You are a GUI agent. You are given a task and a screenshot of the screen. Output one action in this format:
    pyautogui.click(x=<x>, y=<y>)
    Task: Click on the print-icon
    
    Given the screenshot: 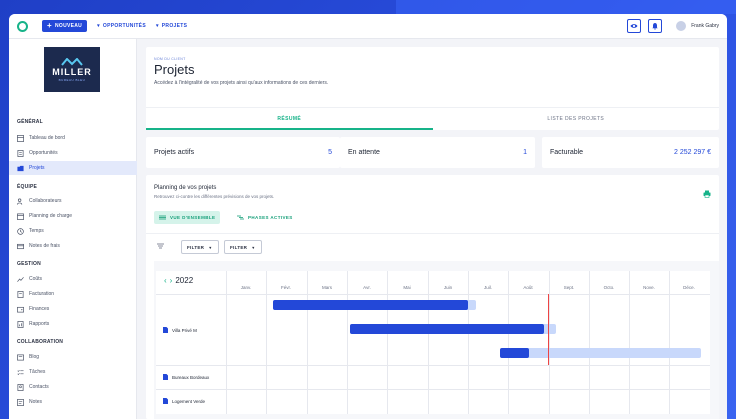 What is the action you would take?
    pyautogui.click(x=707, y=194)
    